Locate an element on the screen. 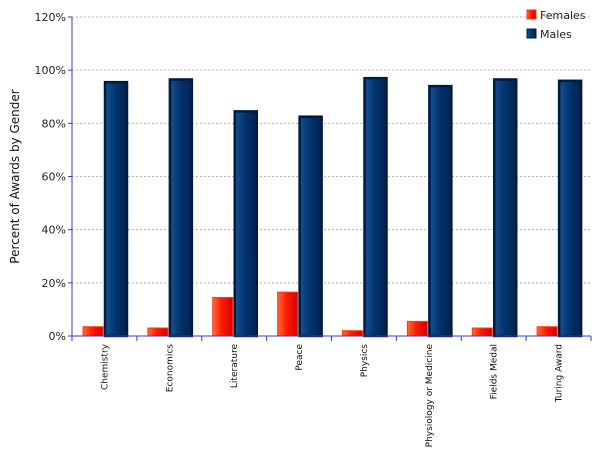 This screenshot has width=602, height=461. x-category-label: Physiology or Medicine is located at coordinates (430, 396).